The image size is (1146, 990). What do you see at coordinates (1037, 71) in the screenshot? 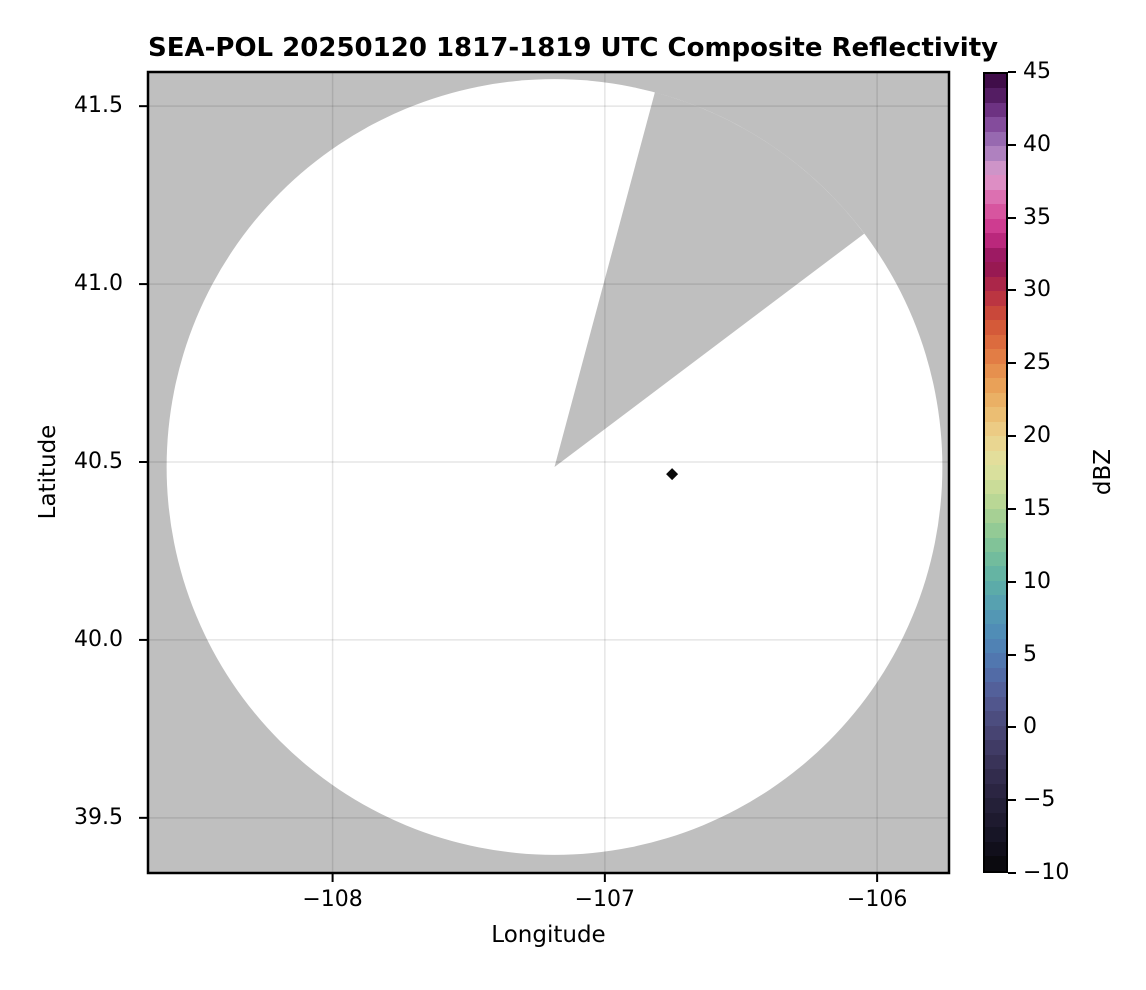
I see `colorbar-tick-label: 45` at bounding box center [1037, 71].